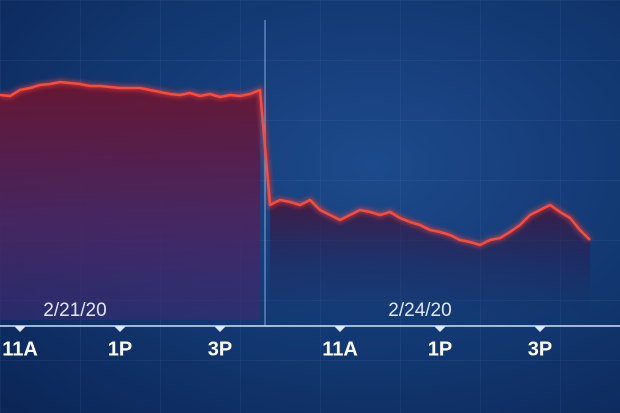 The width and height of the screenshot is (620, 413). What do you see at coordinates (74, 310) in the screenshot?
I see `day-label: 2/21/20` at bounding box center [74, 310].